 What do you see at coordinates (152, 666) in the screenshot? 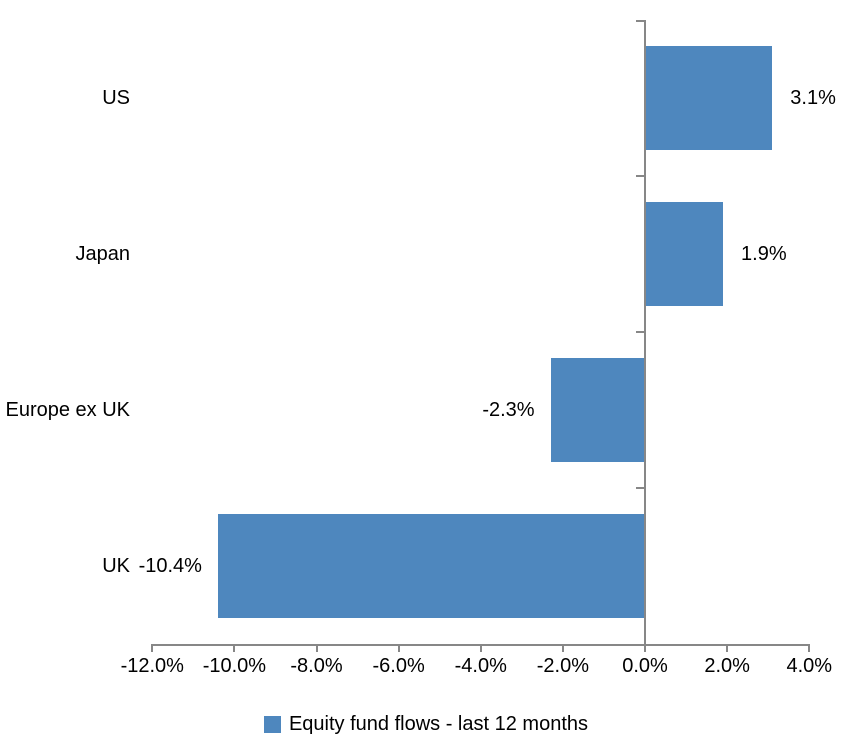
I see `x-axis-tick-label: -12.0%` at bounding box center [152, 666].